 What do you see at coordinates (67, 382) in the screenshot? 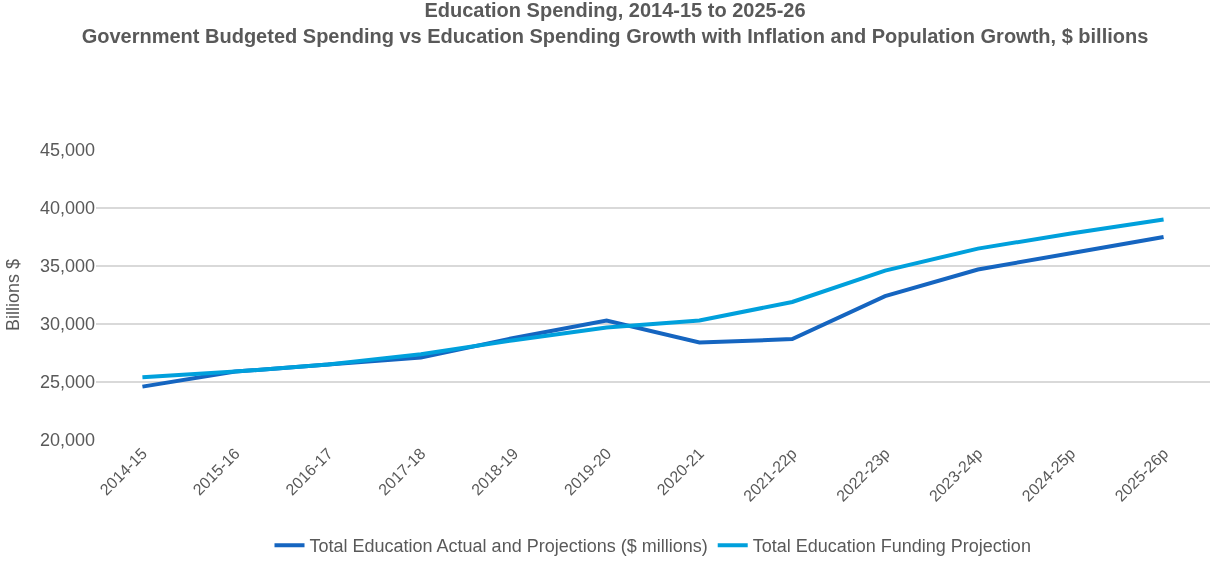
I see `y-tick-label: 25,000` at bounding box center [67, 382].